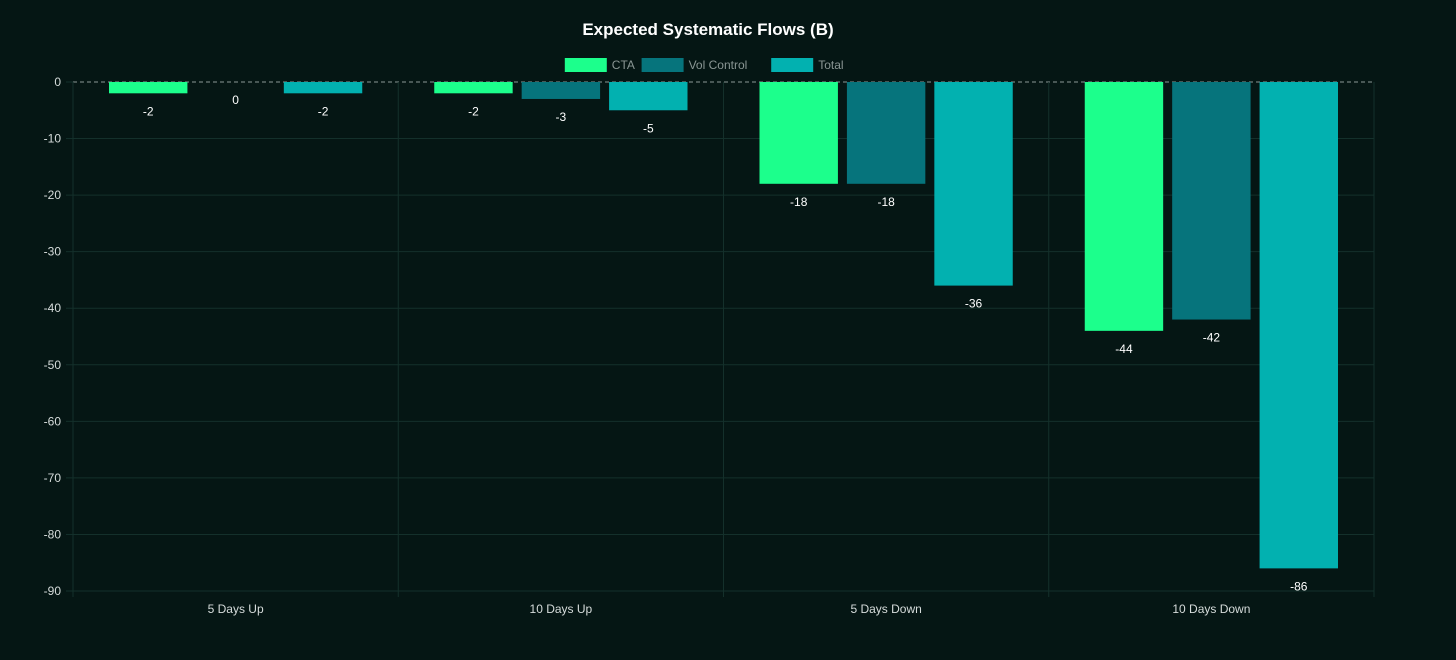  What do you see at coordinates (1211, 609) in the screenshot?
I see `x-tick-label: 10 Days Down` at bounding box center [1211, 609].